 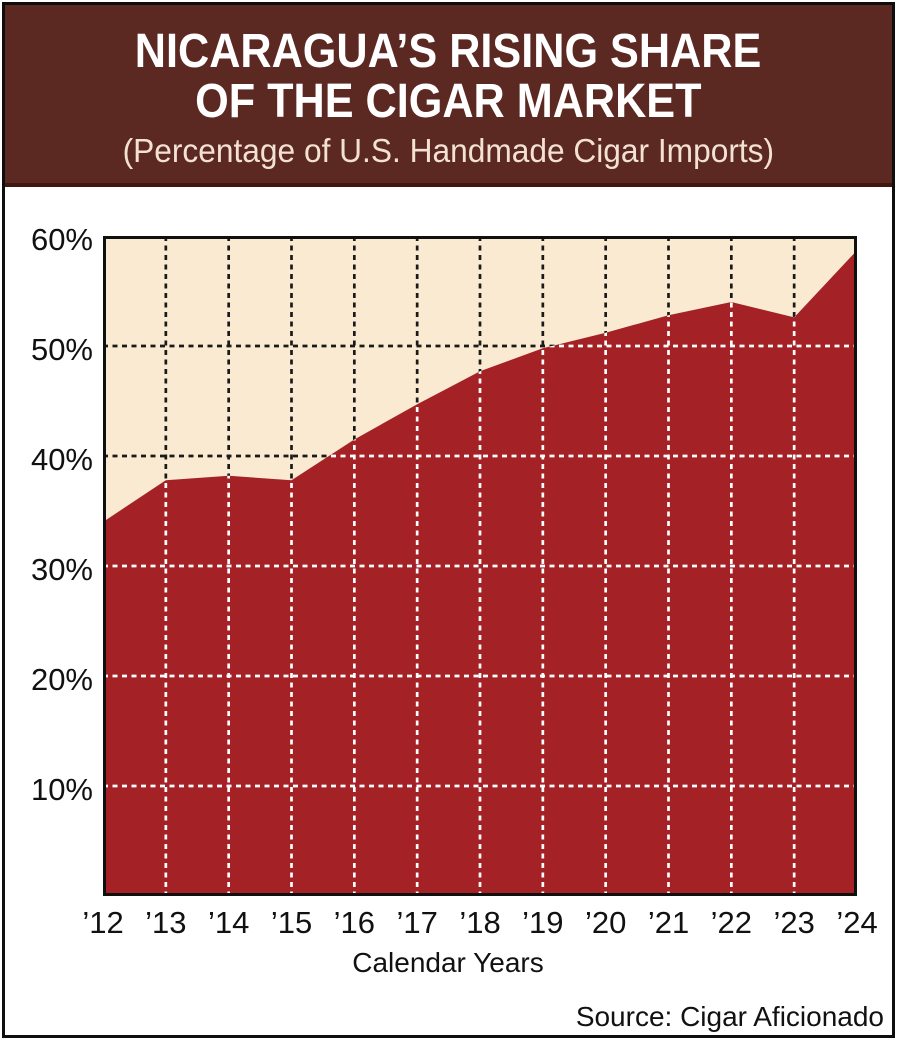 I want to click on y-tick-label: 40%, so click(x=61, y=459).